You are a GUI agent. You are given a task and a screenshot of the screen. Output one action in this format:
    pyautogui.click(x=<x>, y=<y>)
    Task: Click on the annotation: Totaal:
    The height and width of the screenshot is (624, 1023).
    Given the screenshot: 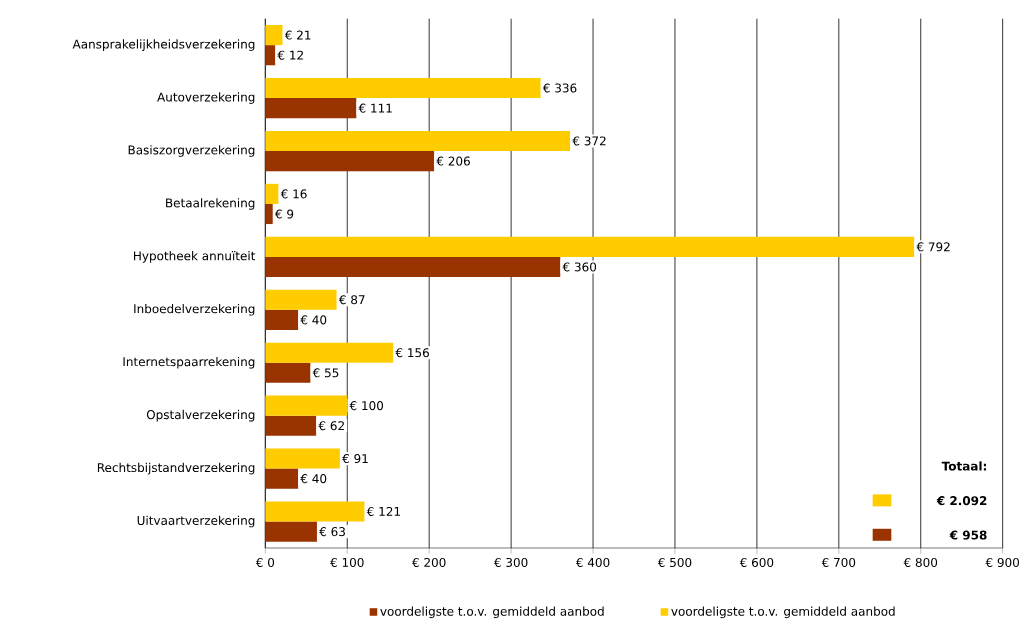 What is the action you would take?
    pyautogui.click(x=964, y=466)
    